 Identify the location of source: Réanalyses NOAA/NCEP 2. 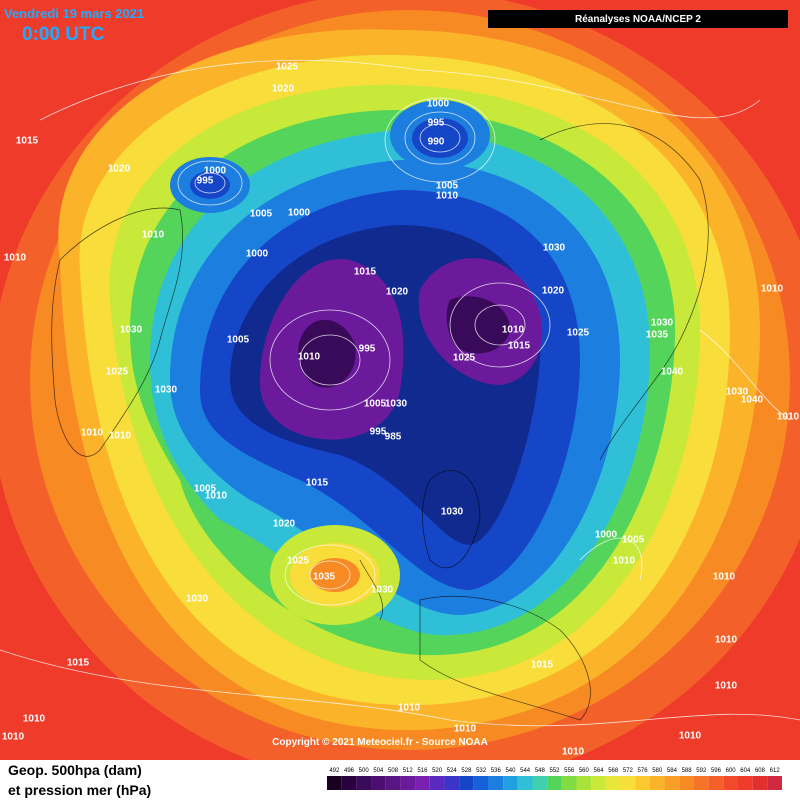
(638, 19).